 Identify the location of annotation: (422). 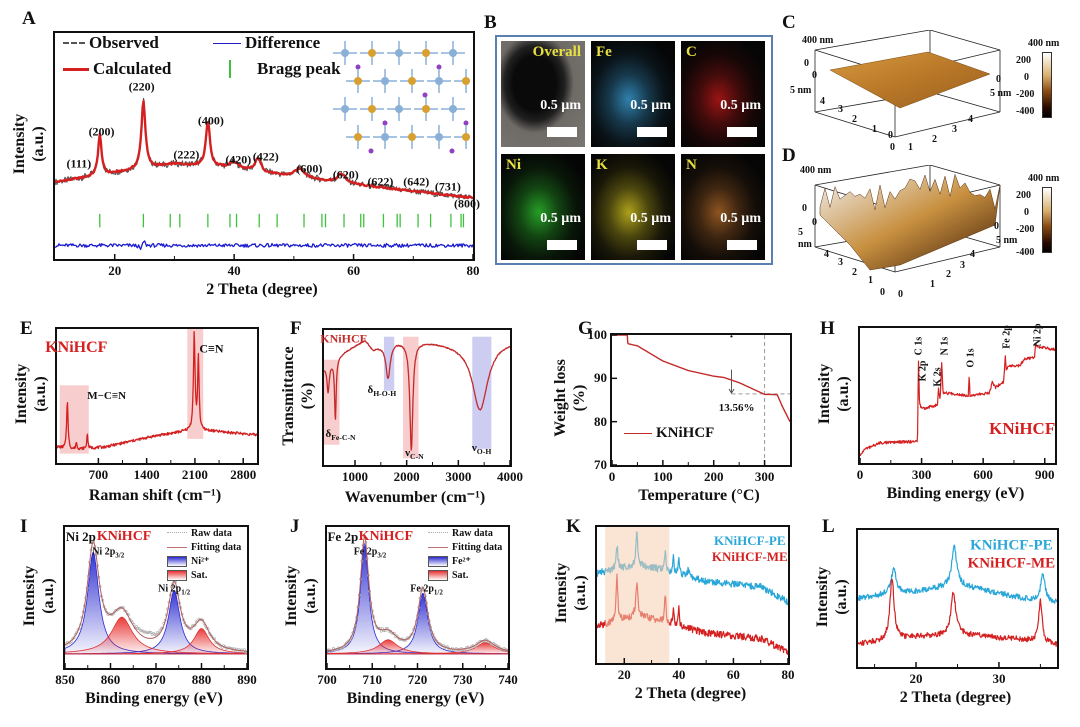
(266, 157).